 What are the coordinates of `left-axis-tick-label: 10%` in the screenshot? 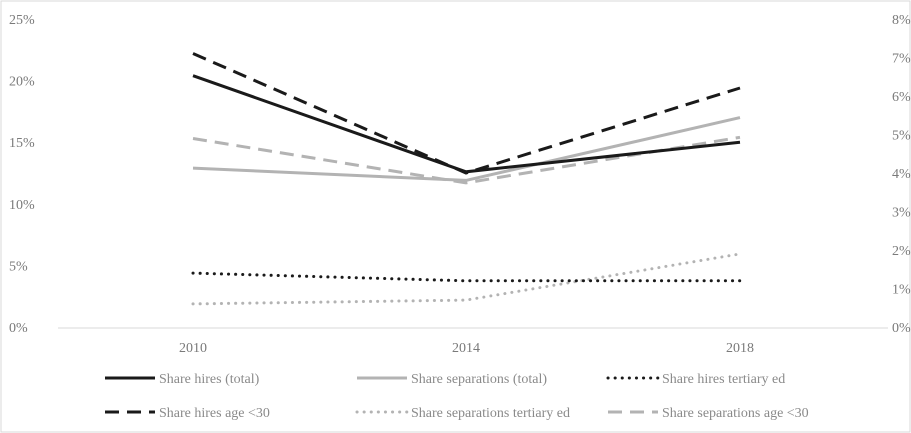 It's located at (22, 205).